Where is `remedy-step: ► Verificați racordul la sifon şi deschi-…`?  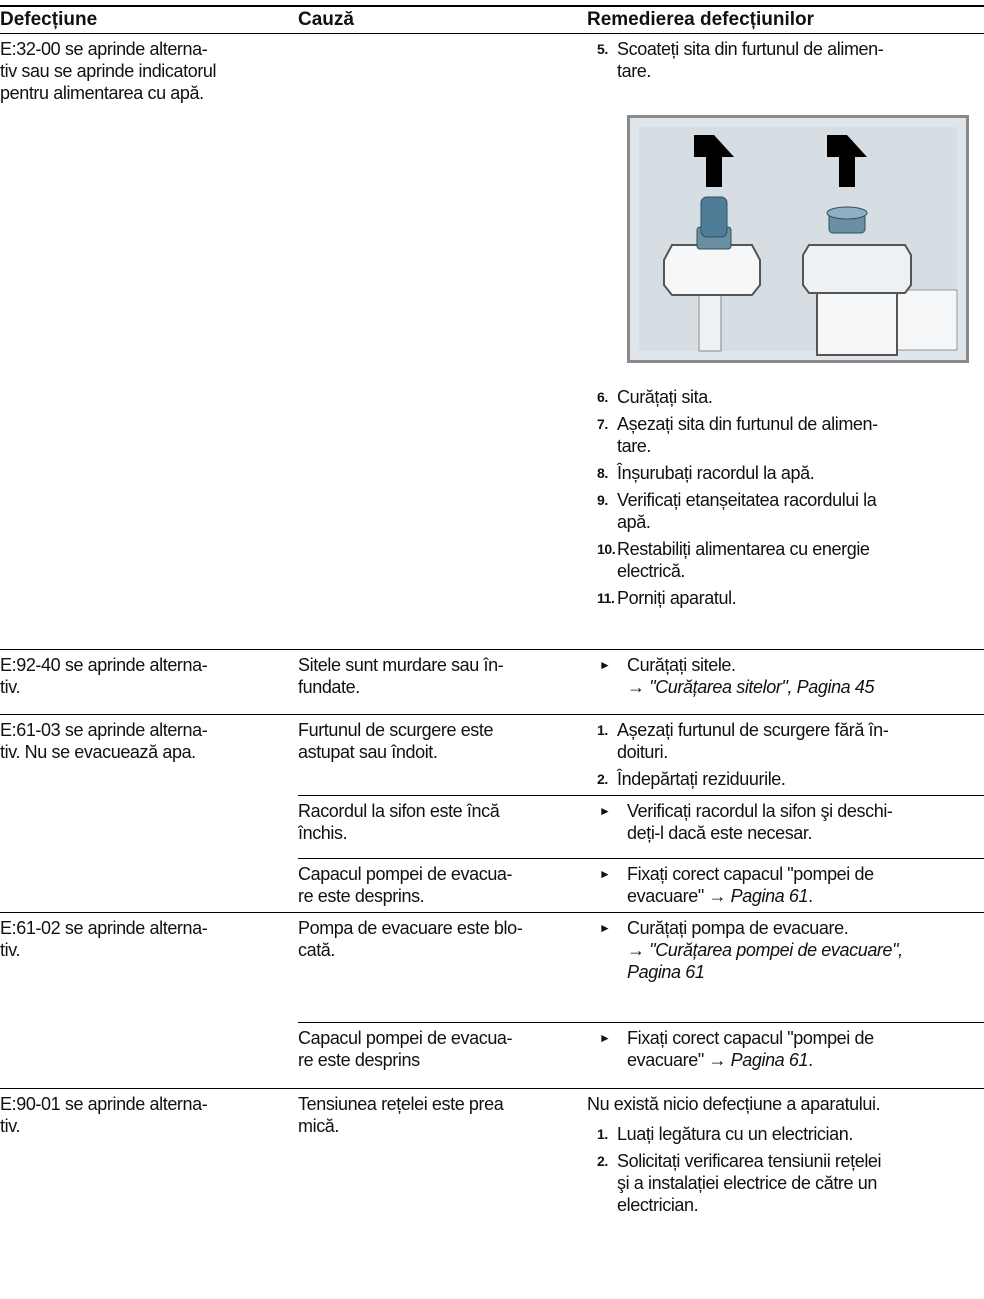 remedy-step: ► Verificați racordul la sifon şi deschi-… is located at coordinates (785, 822).